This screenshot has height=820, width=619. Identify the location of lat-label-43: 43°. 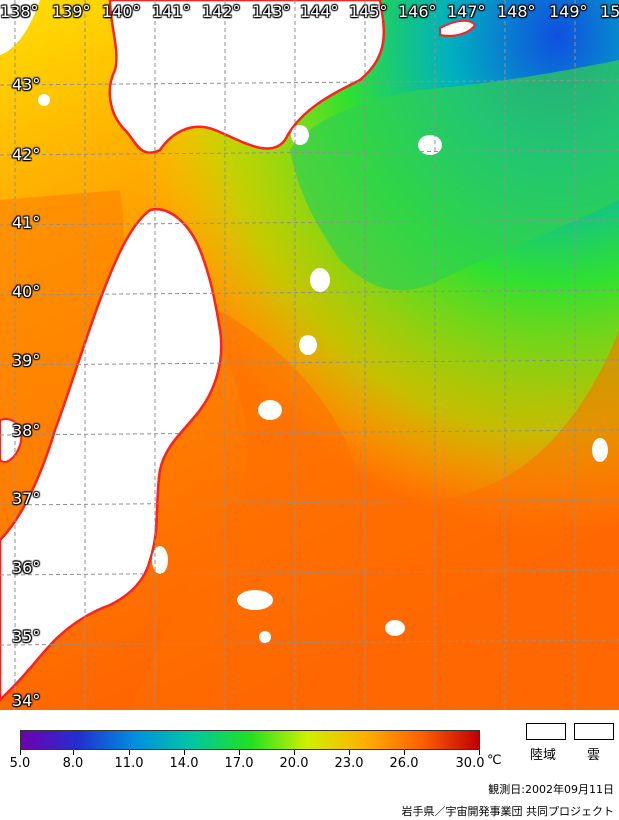
(26, 84).